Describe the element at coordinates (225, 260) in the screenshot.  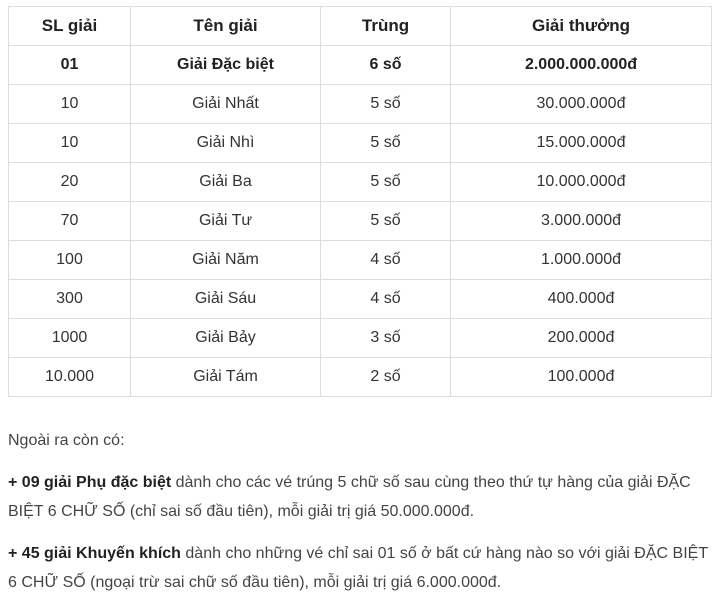
I see `cell-prize-name: Giải Năm` at that location.